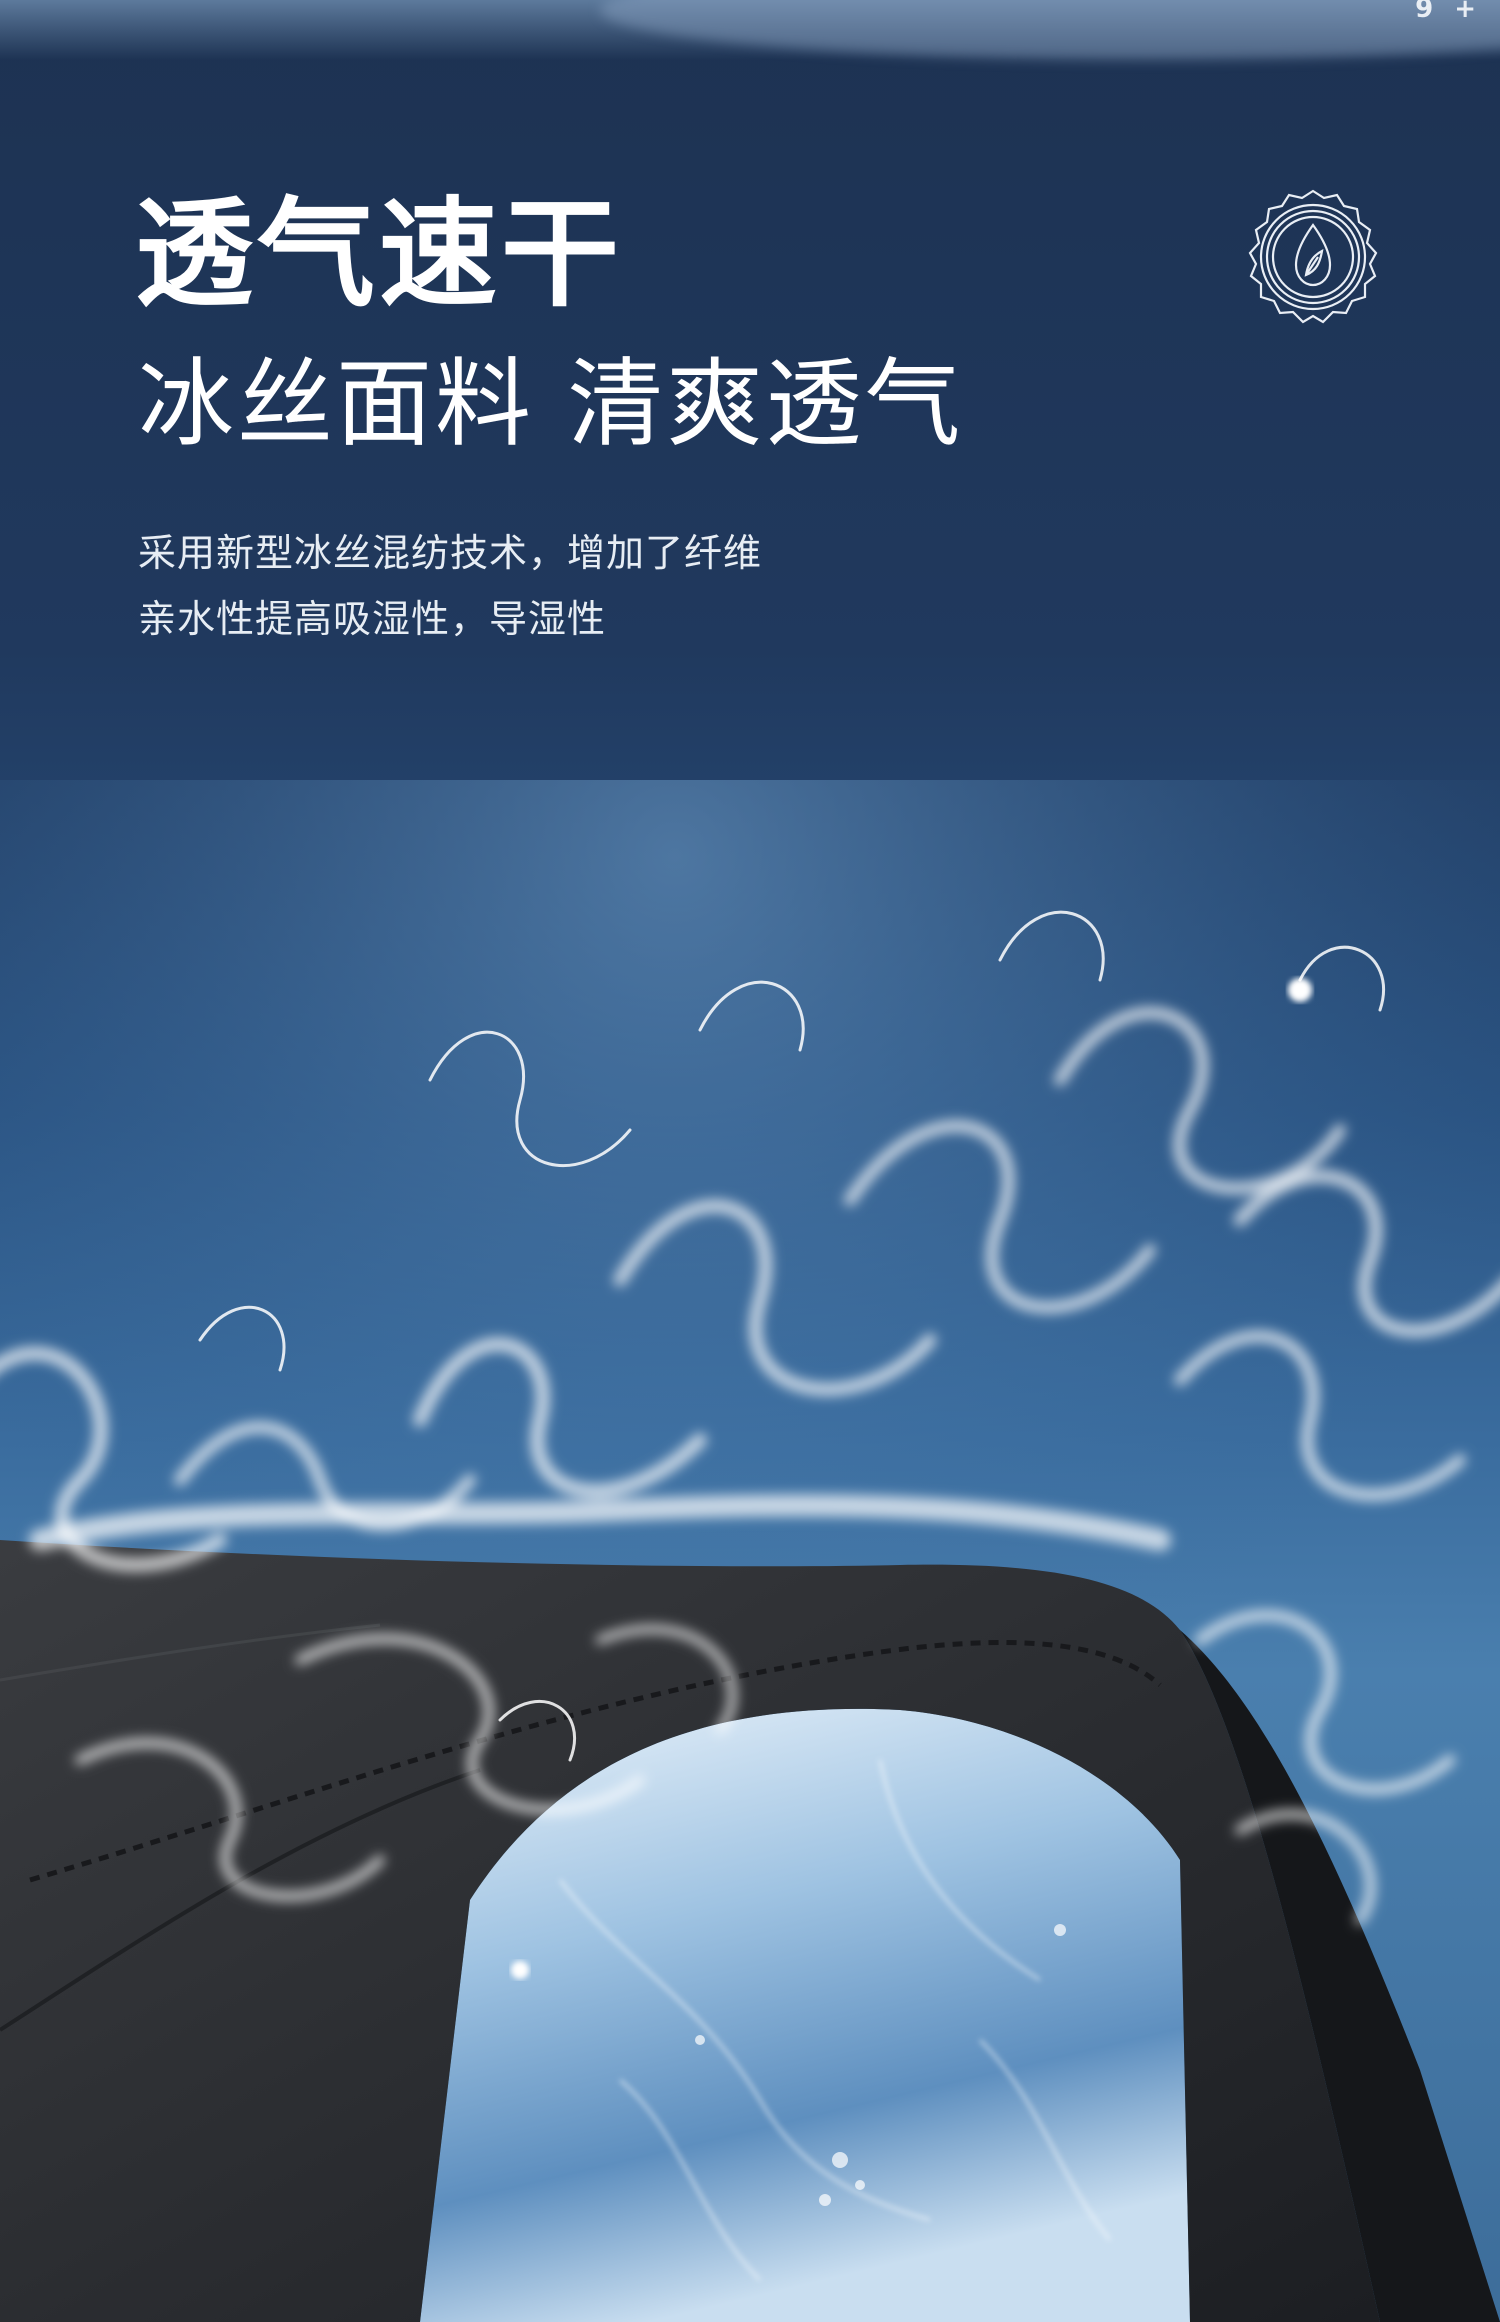 Image resolution: width=1500 pixels, height=2322 pixels. I want to click on ice-block, so click(805, 2015).